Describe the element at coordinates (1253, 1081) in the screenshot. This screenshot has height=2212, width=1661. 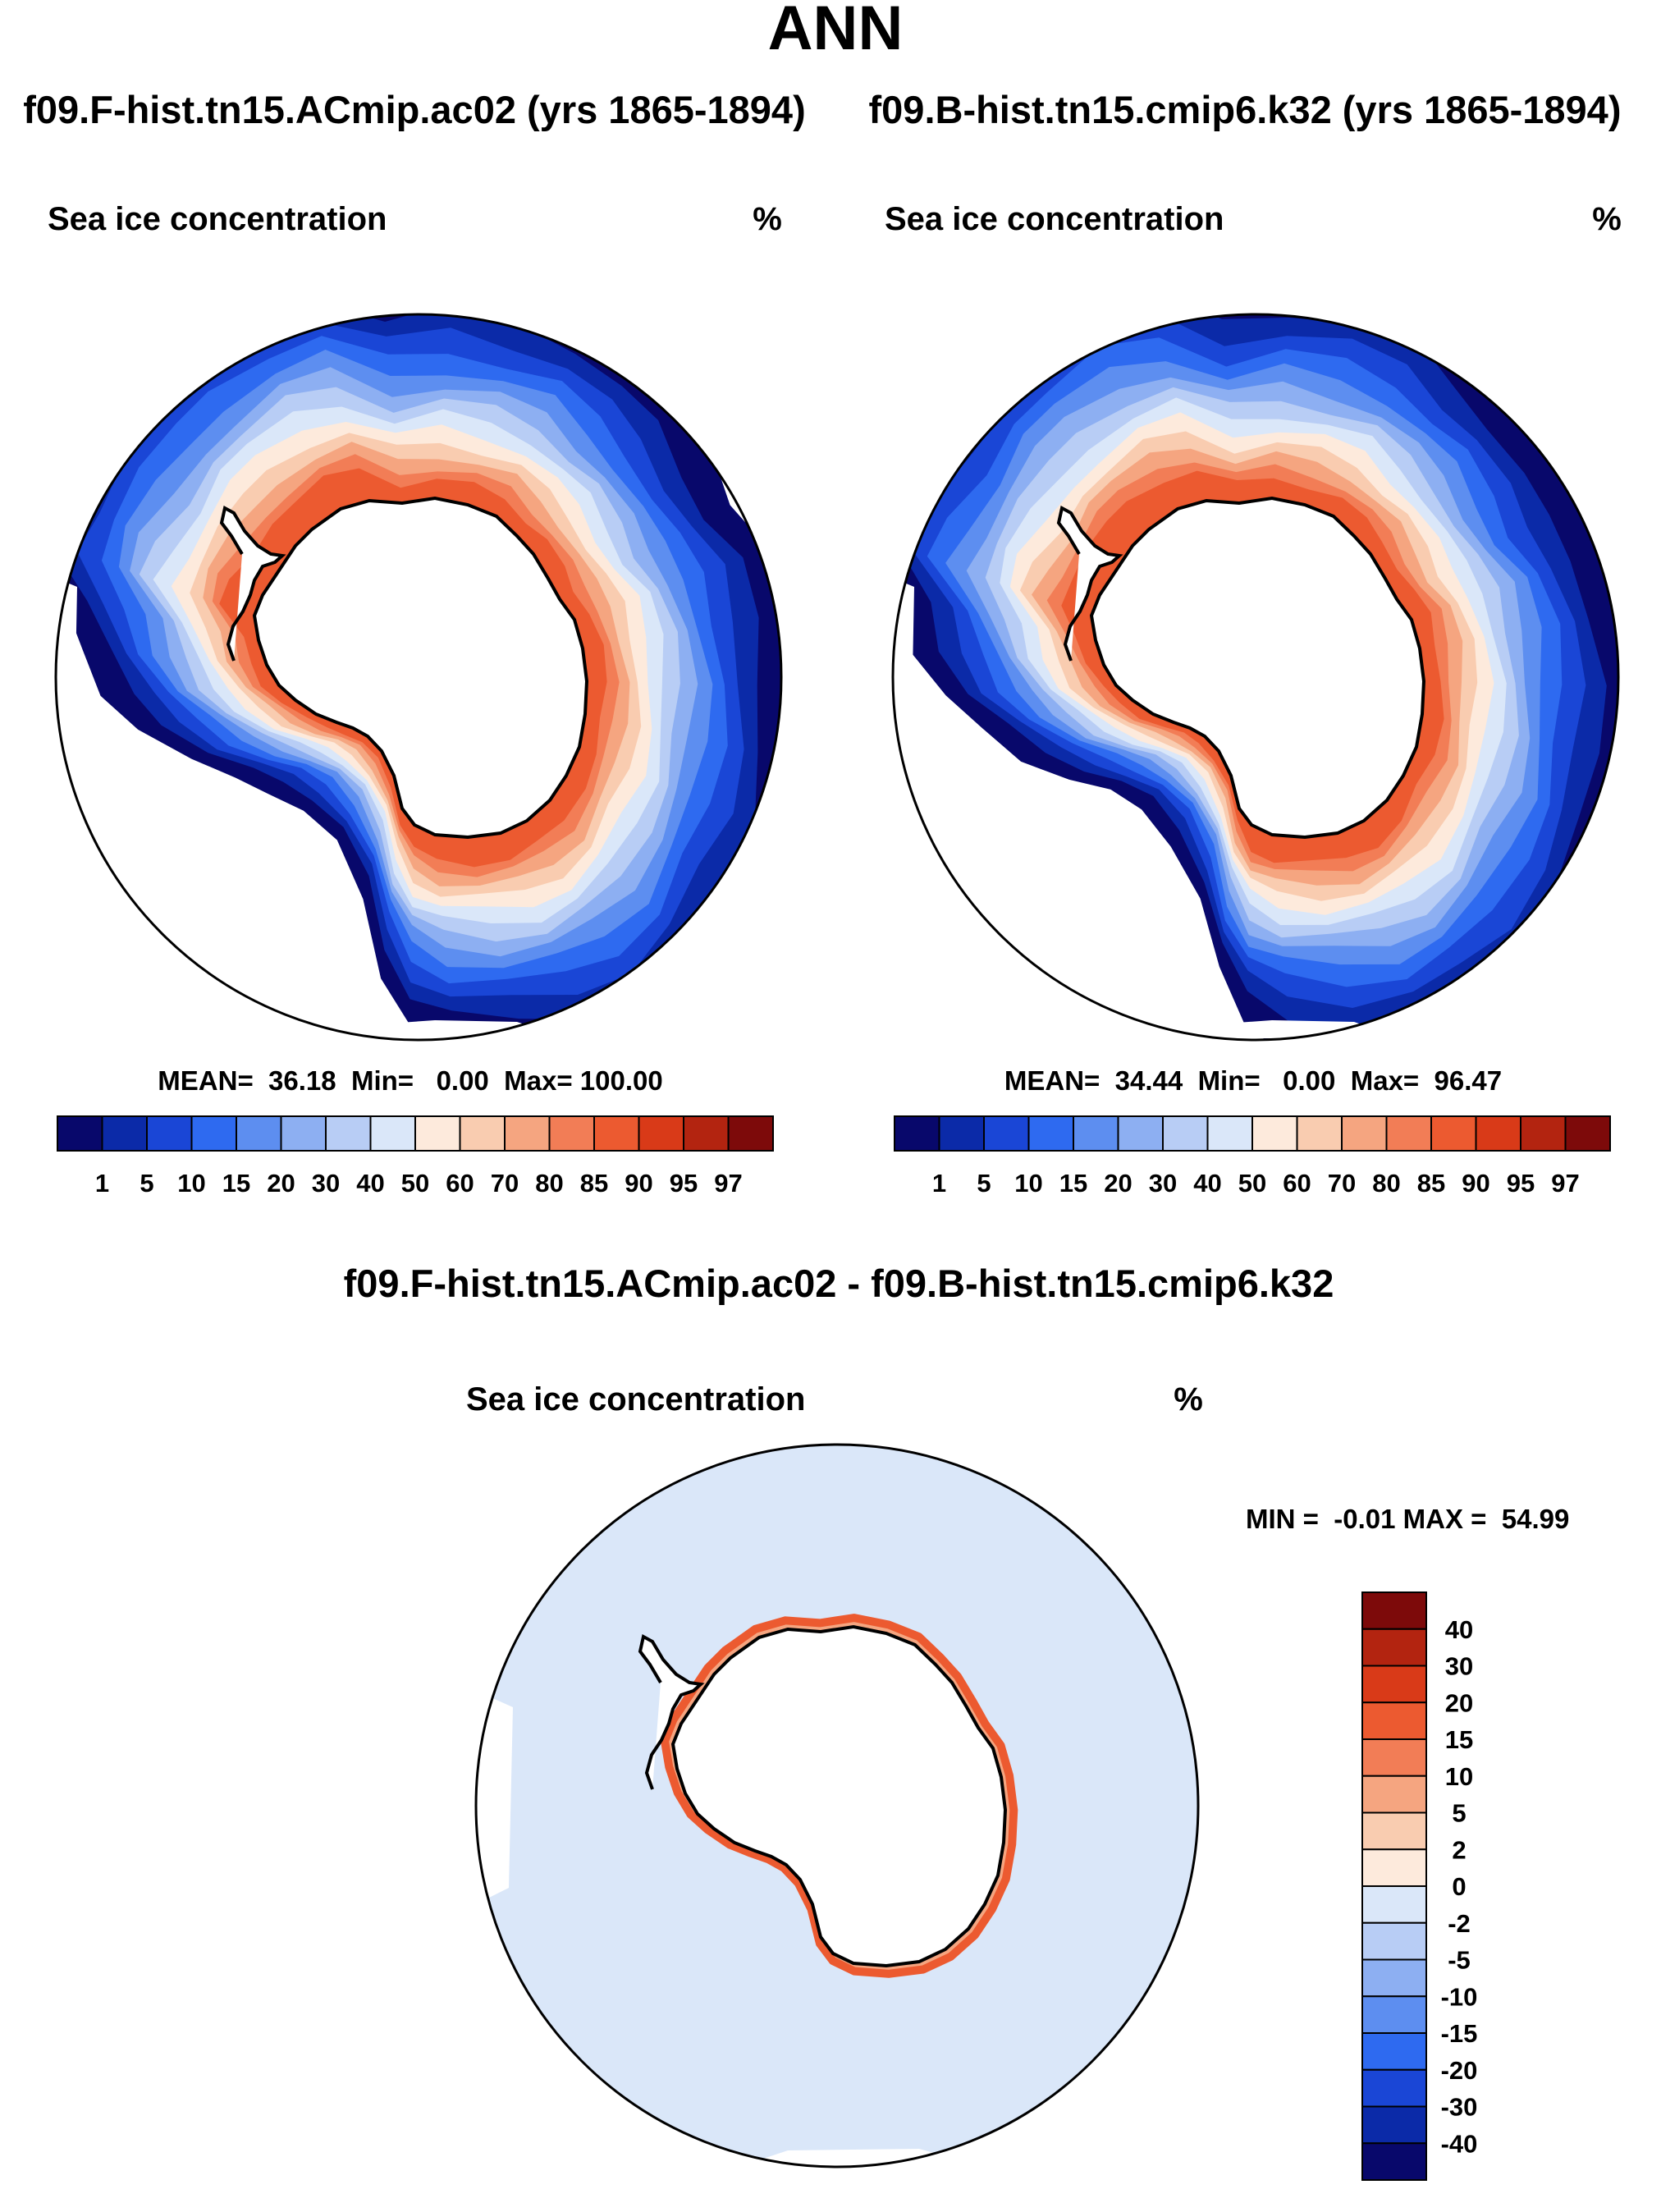
I see `panel2-stats: MEAN= 34.44 Min= 0.00 Max= 96.47` at that location.